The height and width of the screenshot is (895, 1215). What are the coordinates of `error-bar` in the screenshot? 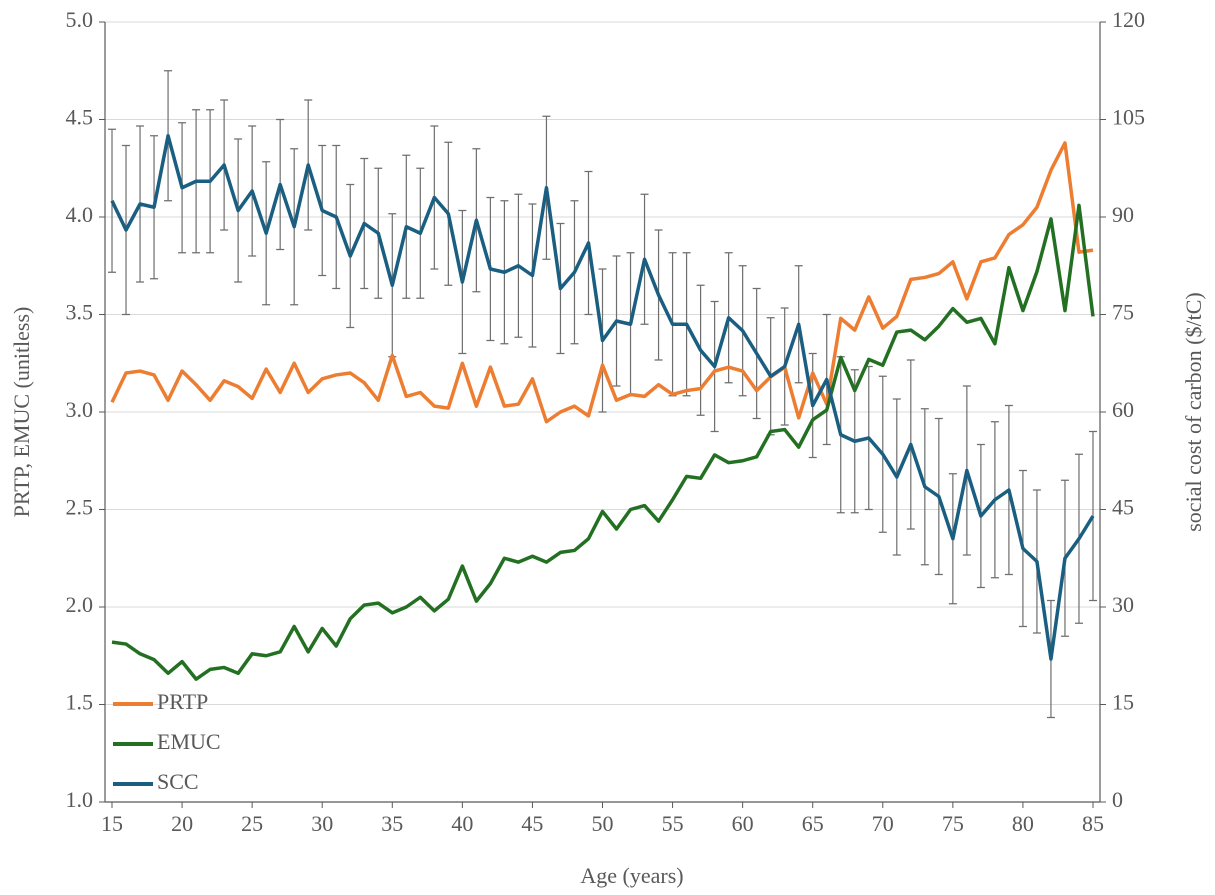 It's located at (112, 200).